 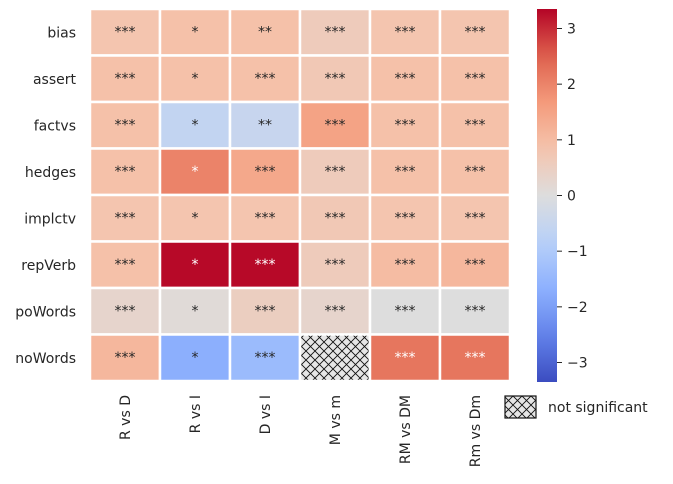 What do you see at coordinates (301, 431) in the screenshot?
I see `column-labels: R vs D R vs I D vs I M vs m RM vs DM Rm vs Dm` at bounding box center [301, 431].